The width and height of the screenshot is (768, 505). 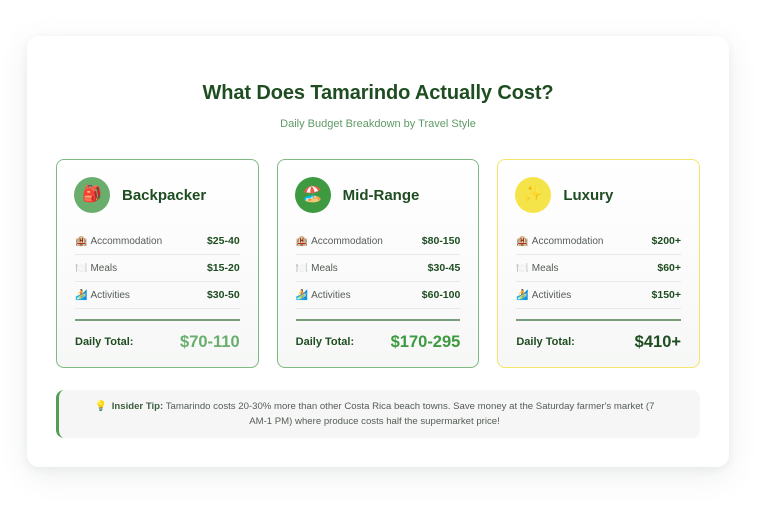 I want to click on row-meals: 🍽️ Meals $15-20, so click(x=157, y=268).